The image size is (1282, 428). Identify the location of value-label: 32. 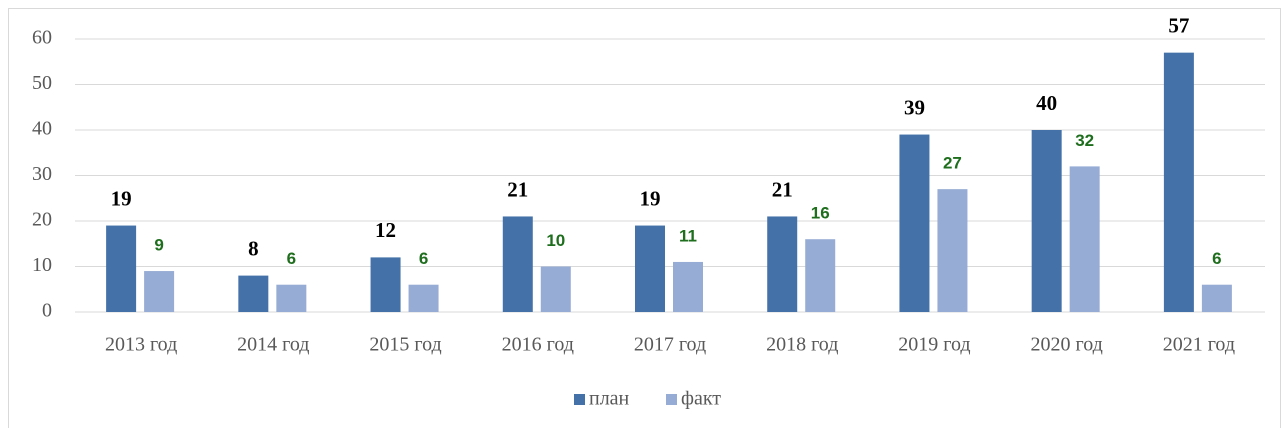
(1084, 140).